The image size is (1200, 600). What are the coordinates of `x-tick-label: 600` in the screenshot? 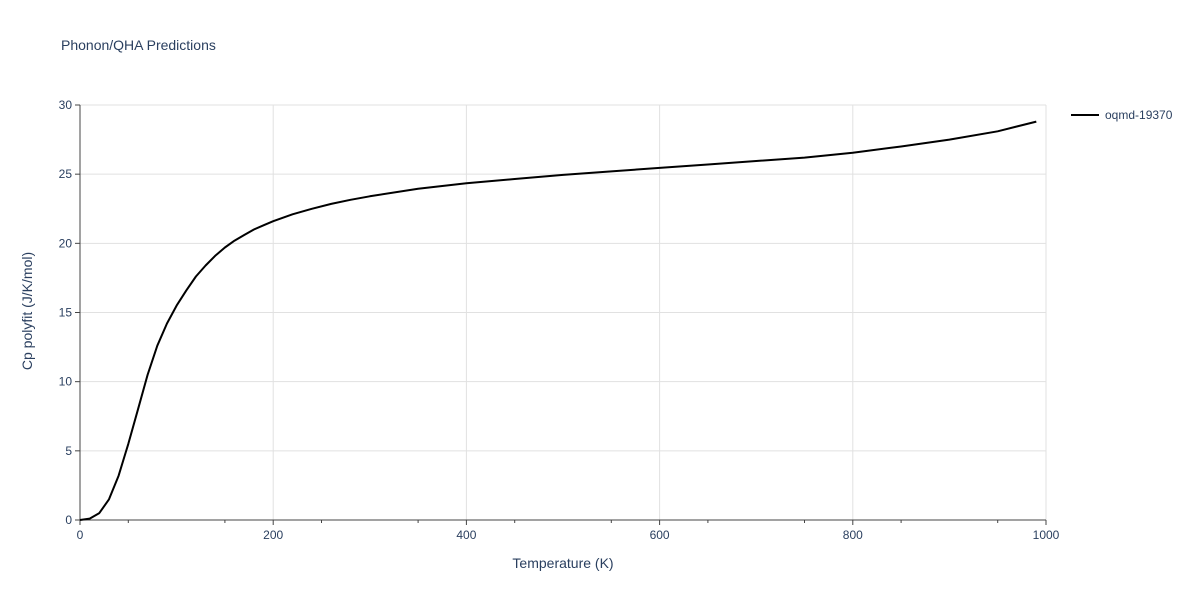 It's located at (660, 535).